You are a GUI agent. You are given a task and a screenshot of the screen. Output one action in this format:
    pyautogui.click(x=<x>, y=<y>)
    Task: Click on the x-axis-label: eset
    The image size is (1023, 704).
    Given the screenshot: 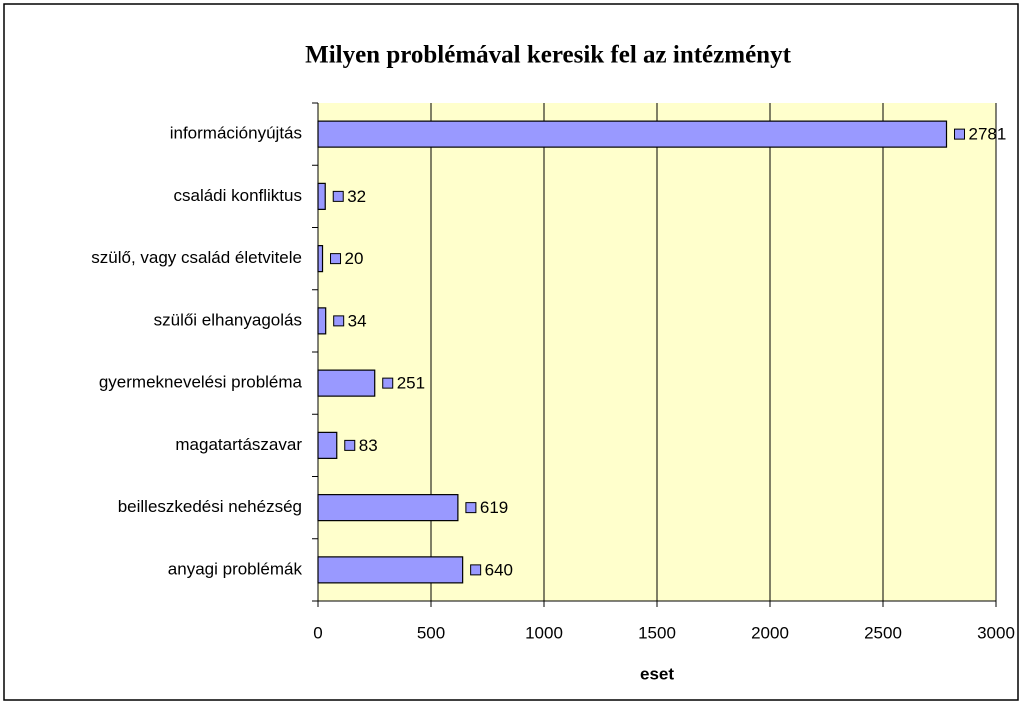 What is the action you would take?
    pyautogui.click(x=657, y=673)
    